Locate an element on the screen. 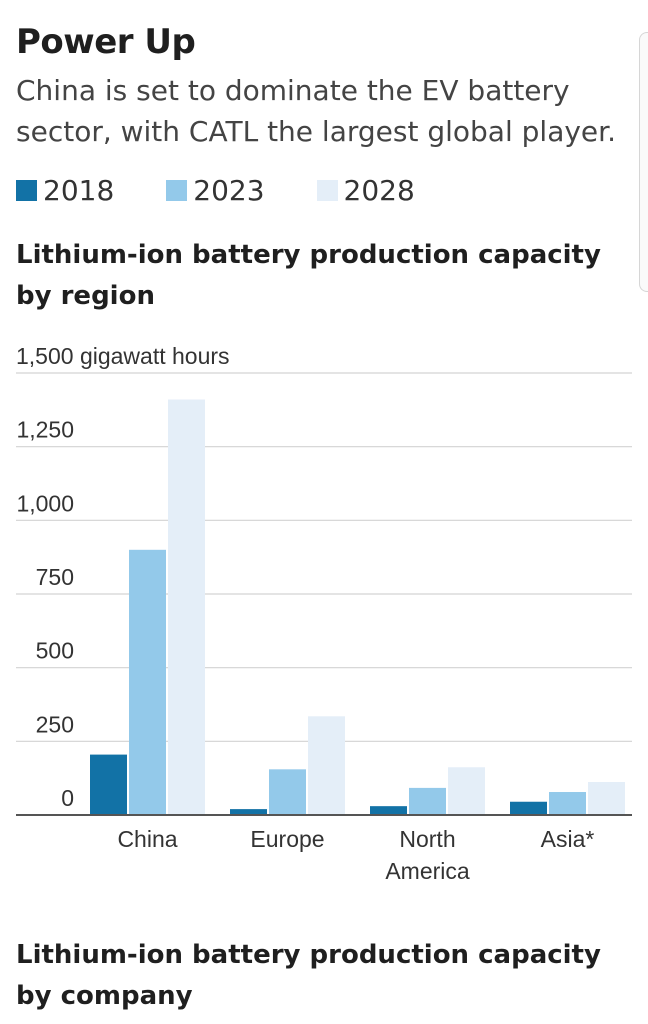 The width and height of the screenshot is (648, 1024). legend-label-2018: 2018 is located at coordinates (79, 190).